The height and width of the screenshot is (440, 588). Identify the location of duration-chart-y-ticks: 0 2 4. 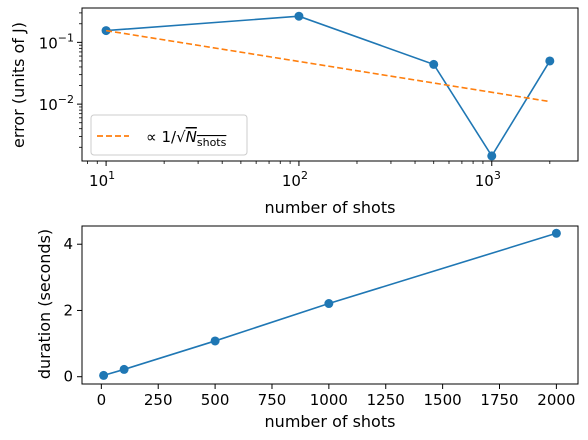
(72, 310).